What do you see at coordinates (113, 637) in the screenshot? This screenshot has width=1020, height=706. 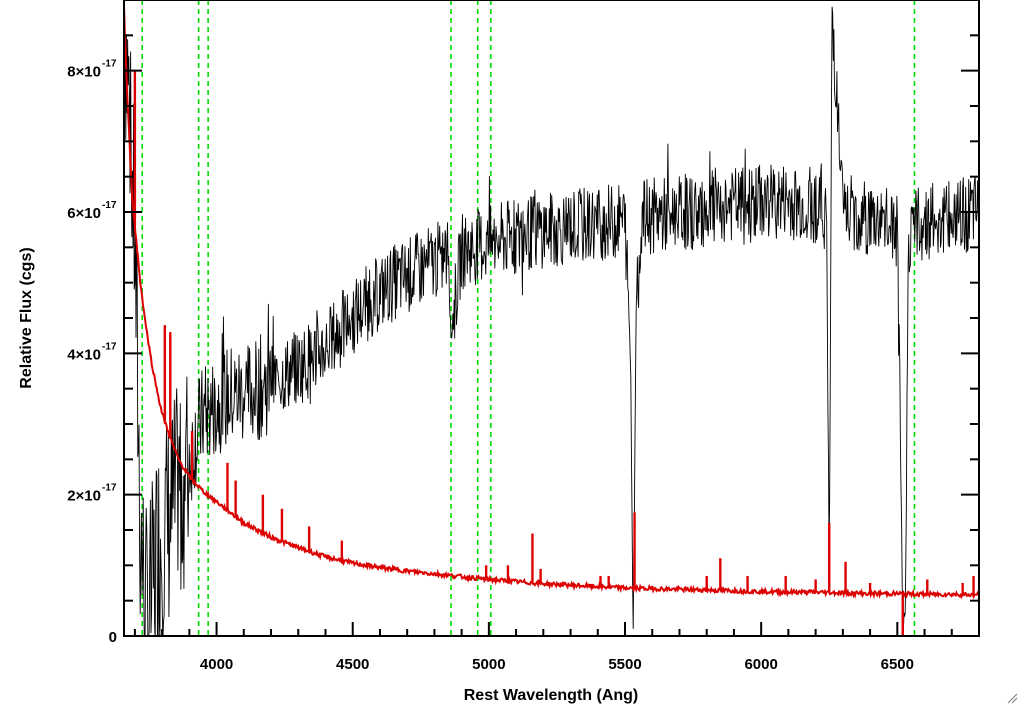 I see `y-tick-label: 0` at bounding box center [113, 637].